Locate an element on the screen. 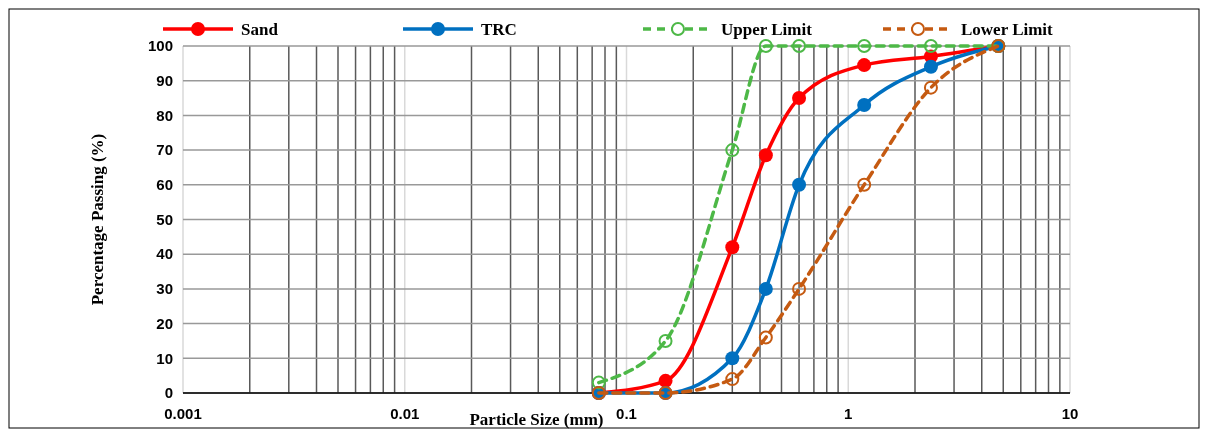 The height and width of the screenshot is (437, 1208). y-tick-label: 0 is located at coordinates (168, 393).